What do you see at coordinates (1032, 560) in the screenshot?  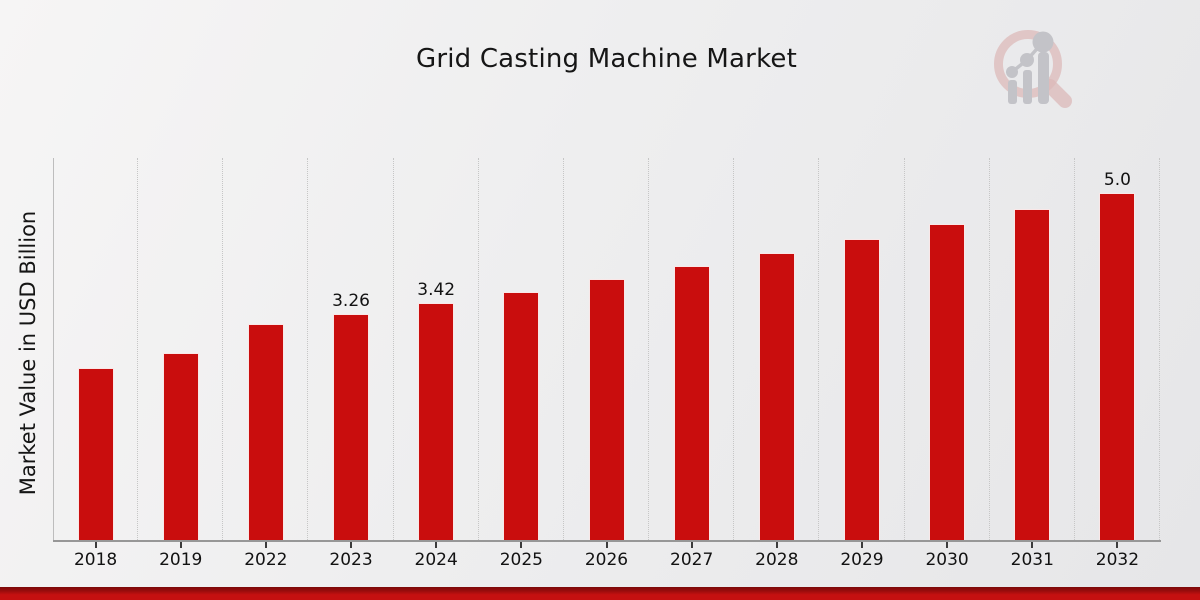 I see `x-tick-label: 2031` at bounding box center [1032, 560].